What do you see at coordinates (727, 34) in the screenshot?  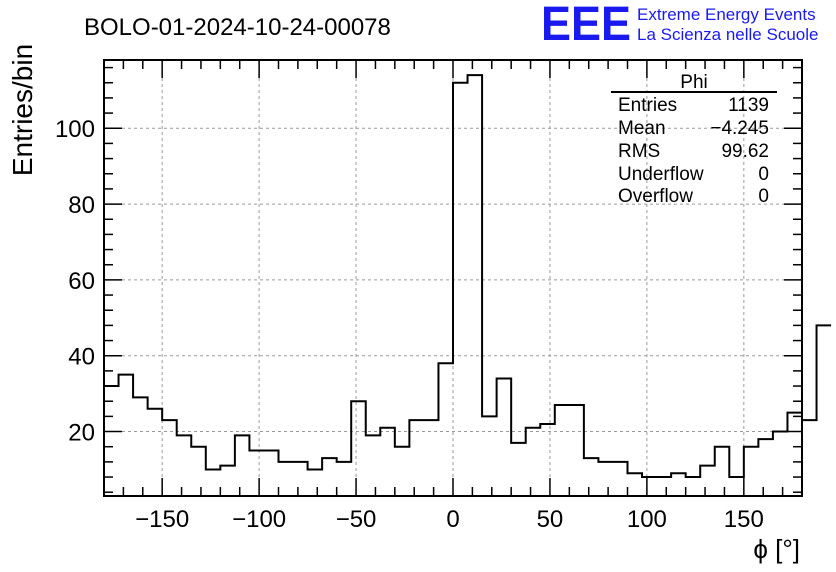 I see `eee-logo-line2: La Scienza nelle Scuole` at bounding box center [727, 34].